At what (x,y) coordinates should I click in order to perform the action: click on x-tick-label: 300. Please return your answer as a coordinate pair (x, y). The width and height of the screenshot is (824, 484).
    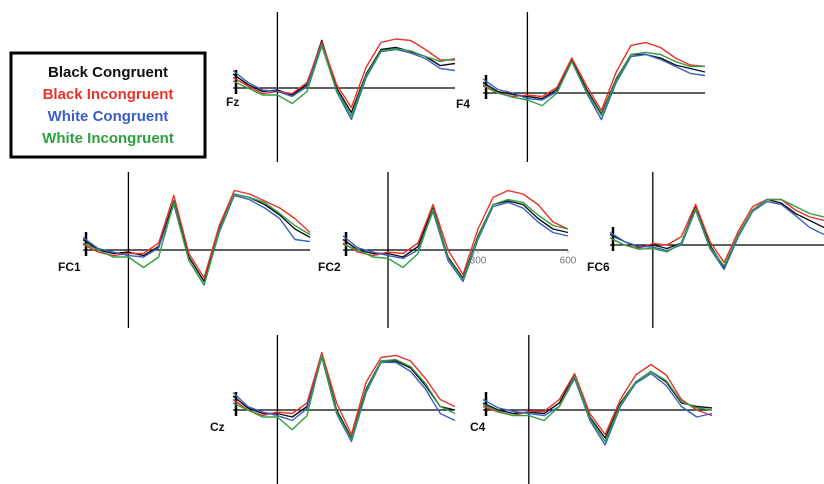
    Looking at the image, I should click on (478, 261).